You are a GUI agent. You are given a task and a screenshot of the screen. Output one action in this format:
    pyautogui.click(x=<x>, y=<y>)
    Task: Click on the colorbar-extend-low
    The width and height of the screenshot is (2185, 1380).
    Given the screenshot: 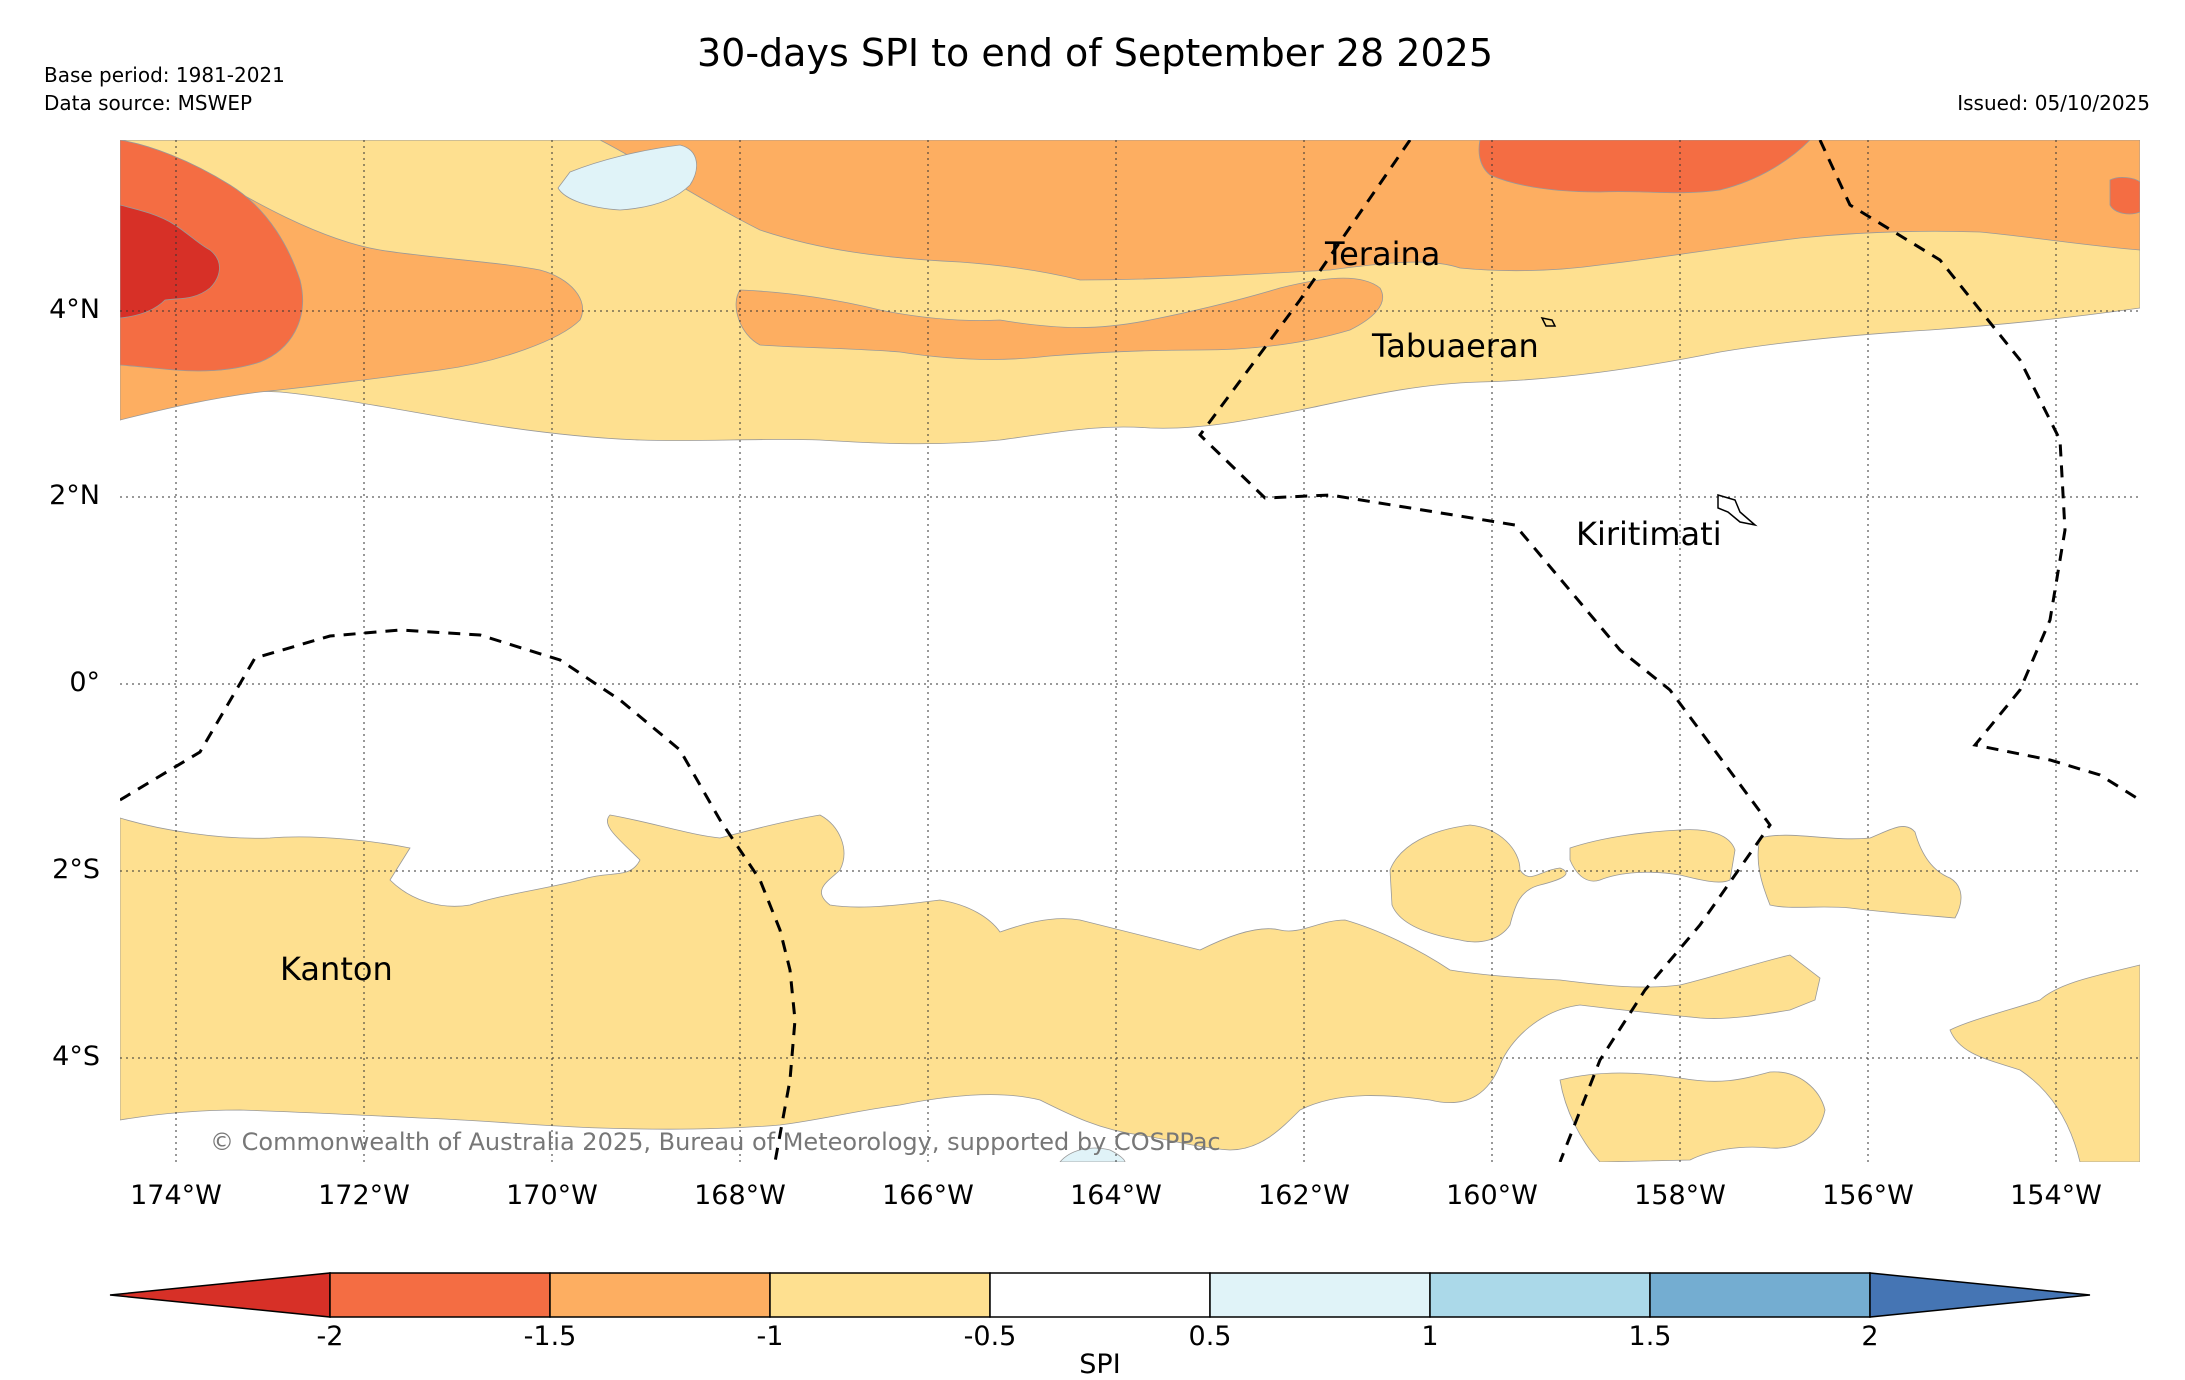 What is the action you would take?
    pyautogui.click(x=220, y=1295)
    